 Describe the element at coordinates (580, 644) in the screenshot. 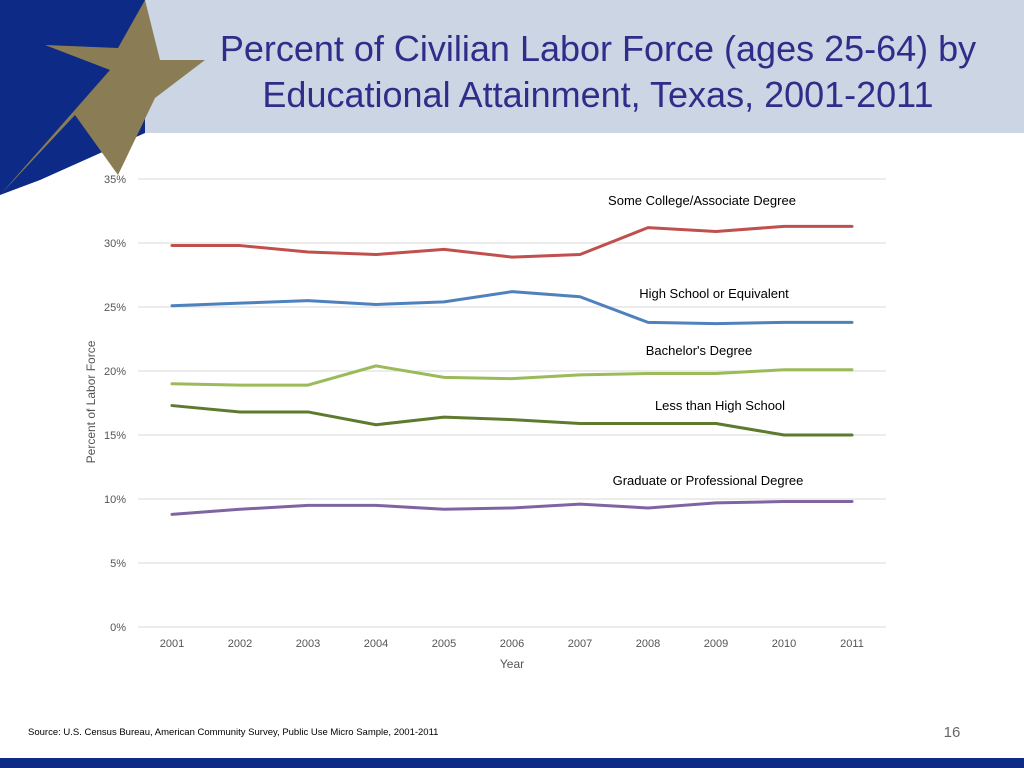

I see `x-tick-label: 2007` at that location.